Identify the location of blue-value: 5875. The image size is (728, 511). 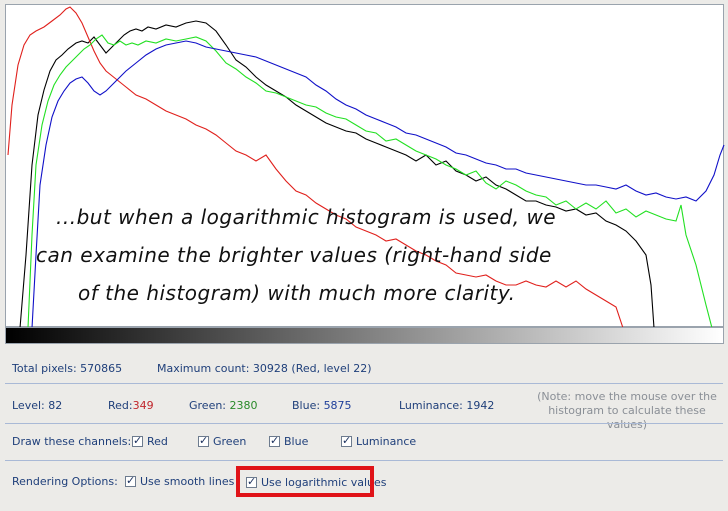
(337, 405).